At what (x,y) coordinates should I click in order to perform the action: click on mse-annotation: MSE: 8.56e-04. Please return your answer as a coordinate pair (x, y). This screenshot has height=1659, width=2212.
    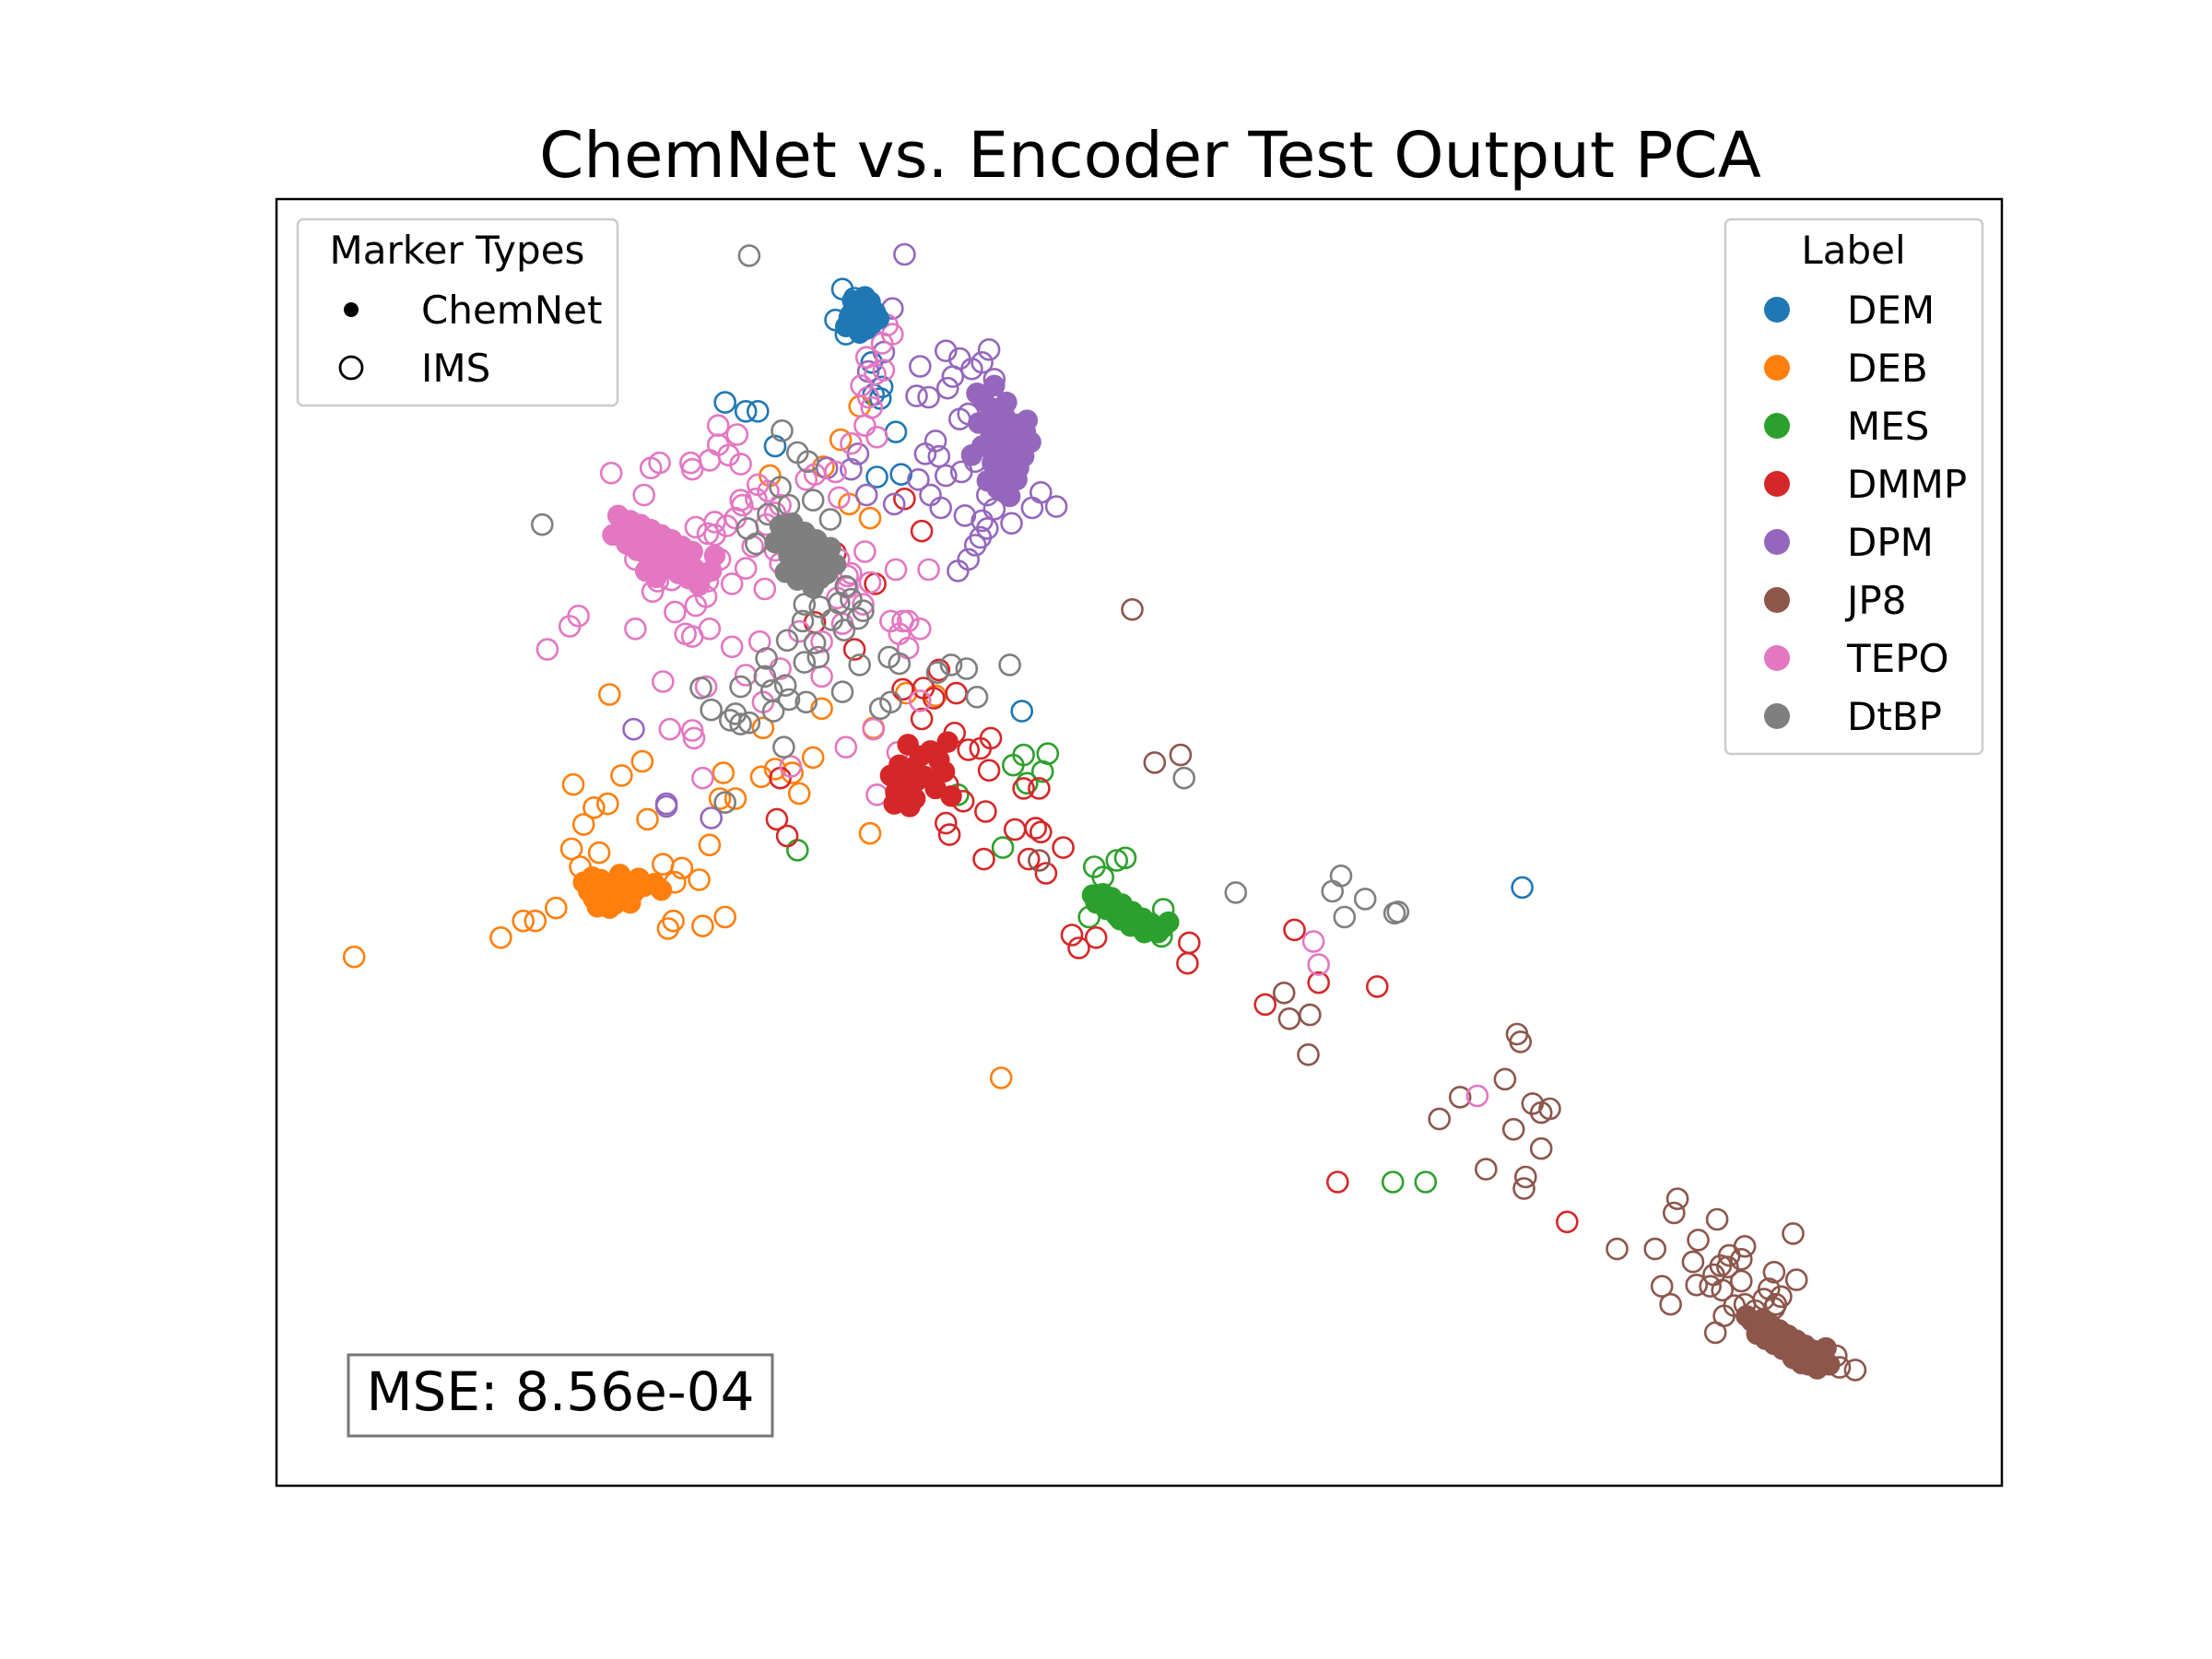
    Looking at the image, I should click on (560, 1395).